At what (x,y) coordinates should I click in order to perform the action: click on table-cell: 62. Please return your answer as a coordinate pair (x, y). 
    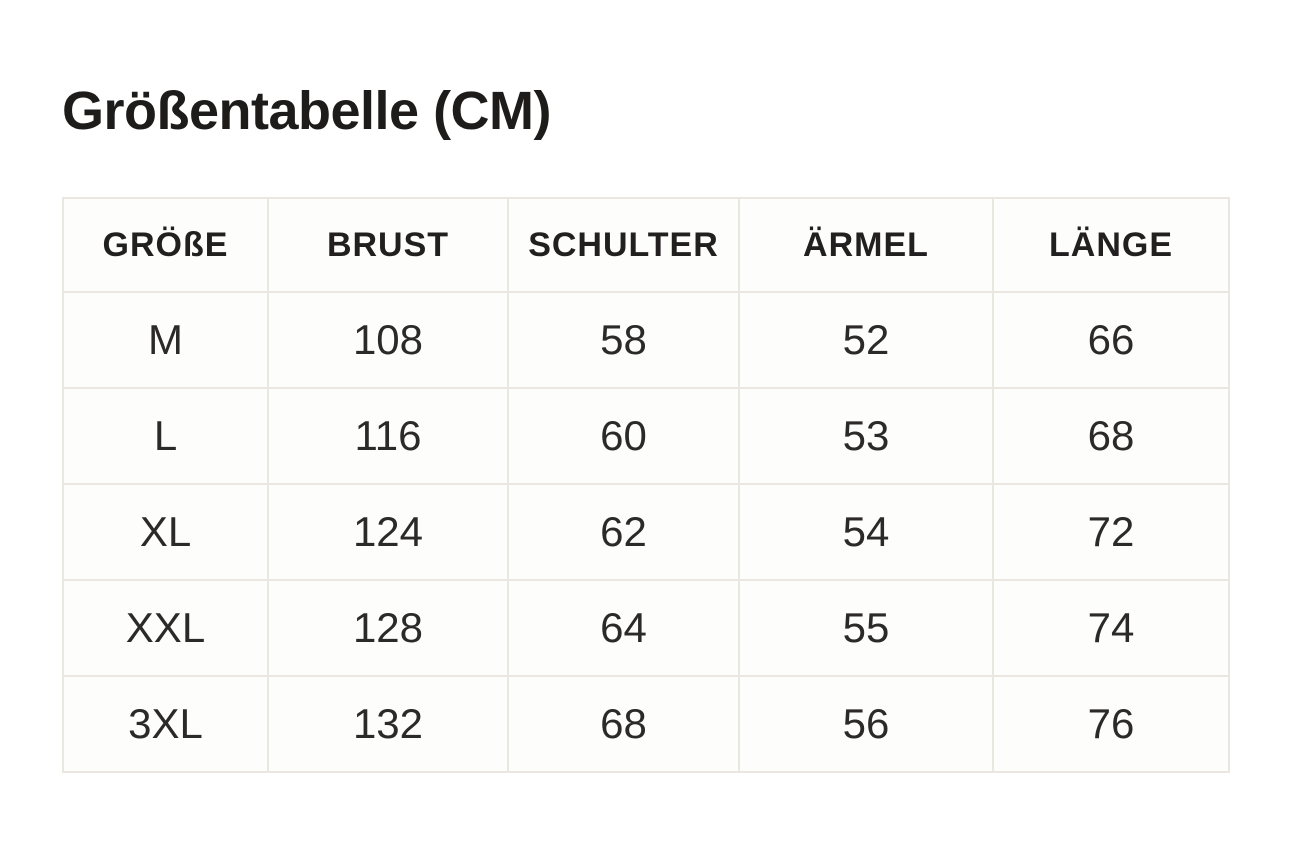
    Looking at the image, I should click on (623, 532).